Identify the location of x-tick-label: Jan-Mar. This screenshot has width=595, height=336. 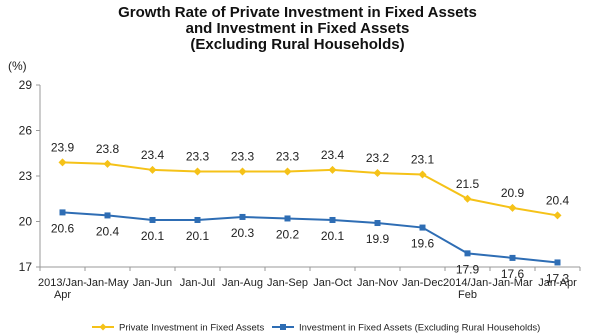
(512, 283).